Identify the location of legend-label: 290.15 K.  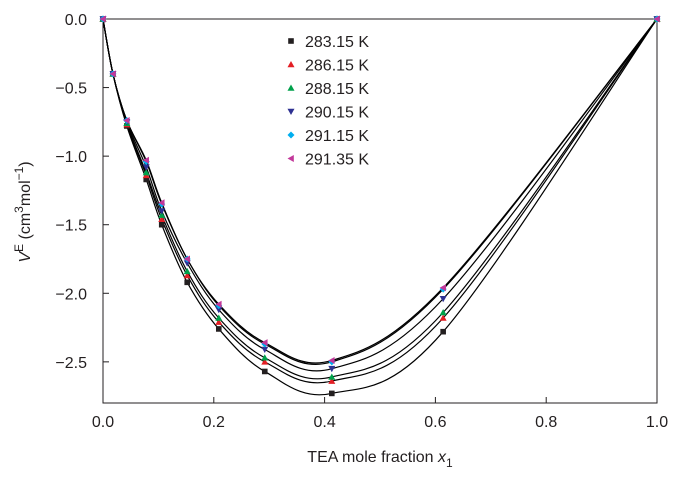
(337, 113).